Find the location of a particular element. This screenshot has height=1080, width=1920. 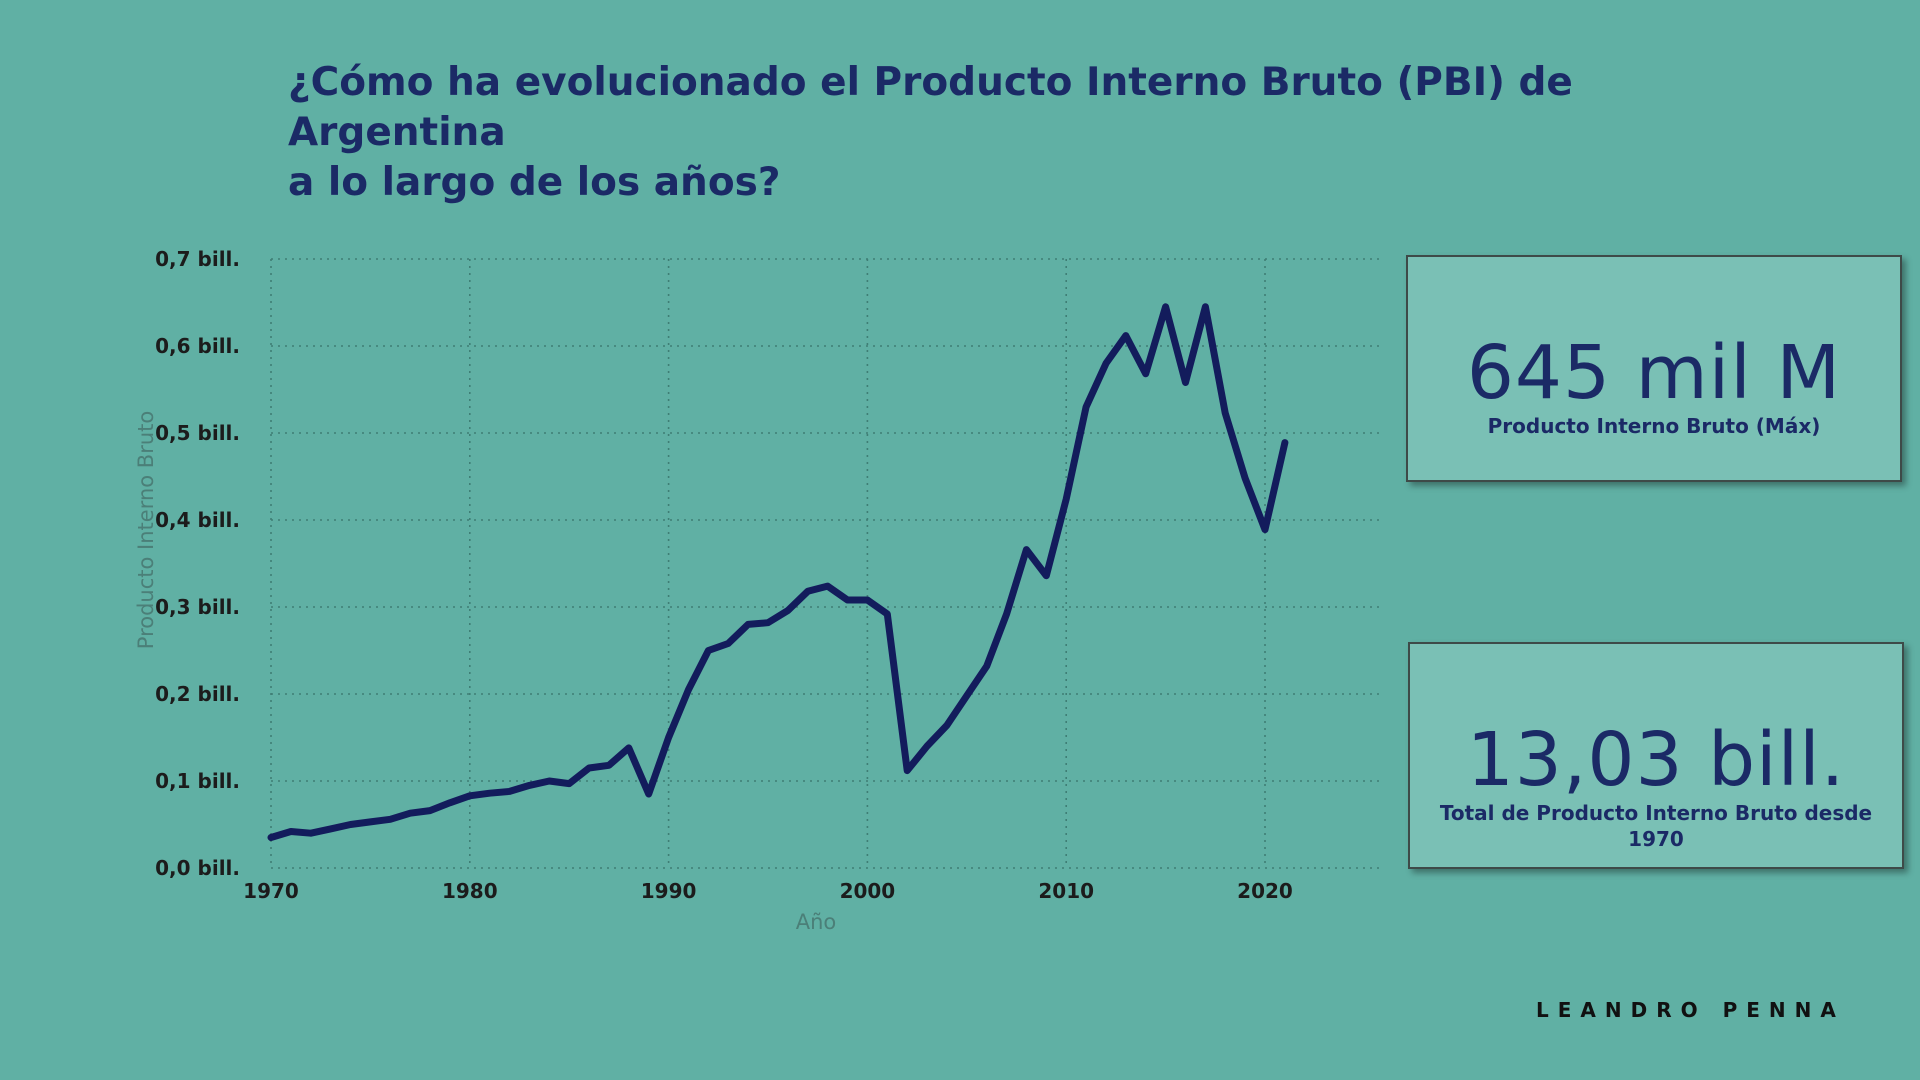

x-tick-label: 2020 is located at coordinates (1265, 891).